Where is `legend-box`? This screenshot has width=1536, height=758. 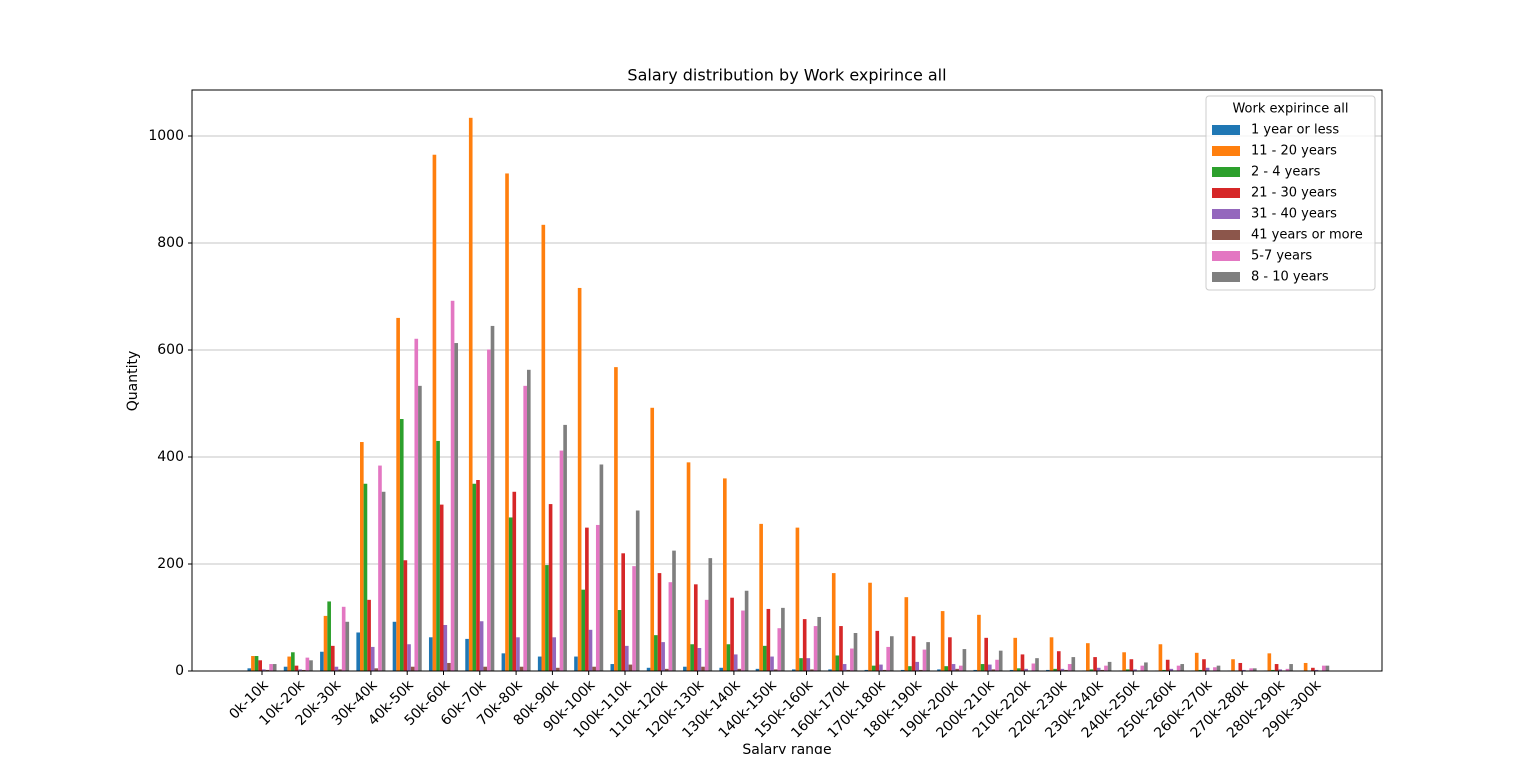
legend-box is located at coordinates (1290, 193).